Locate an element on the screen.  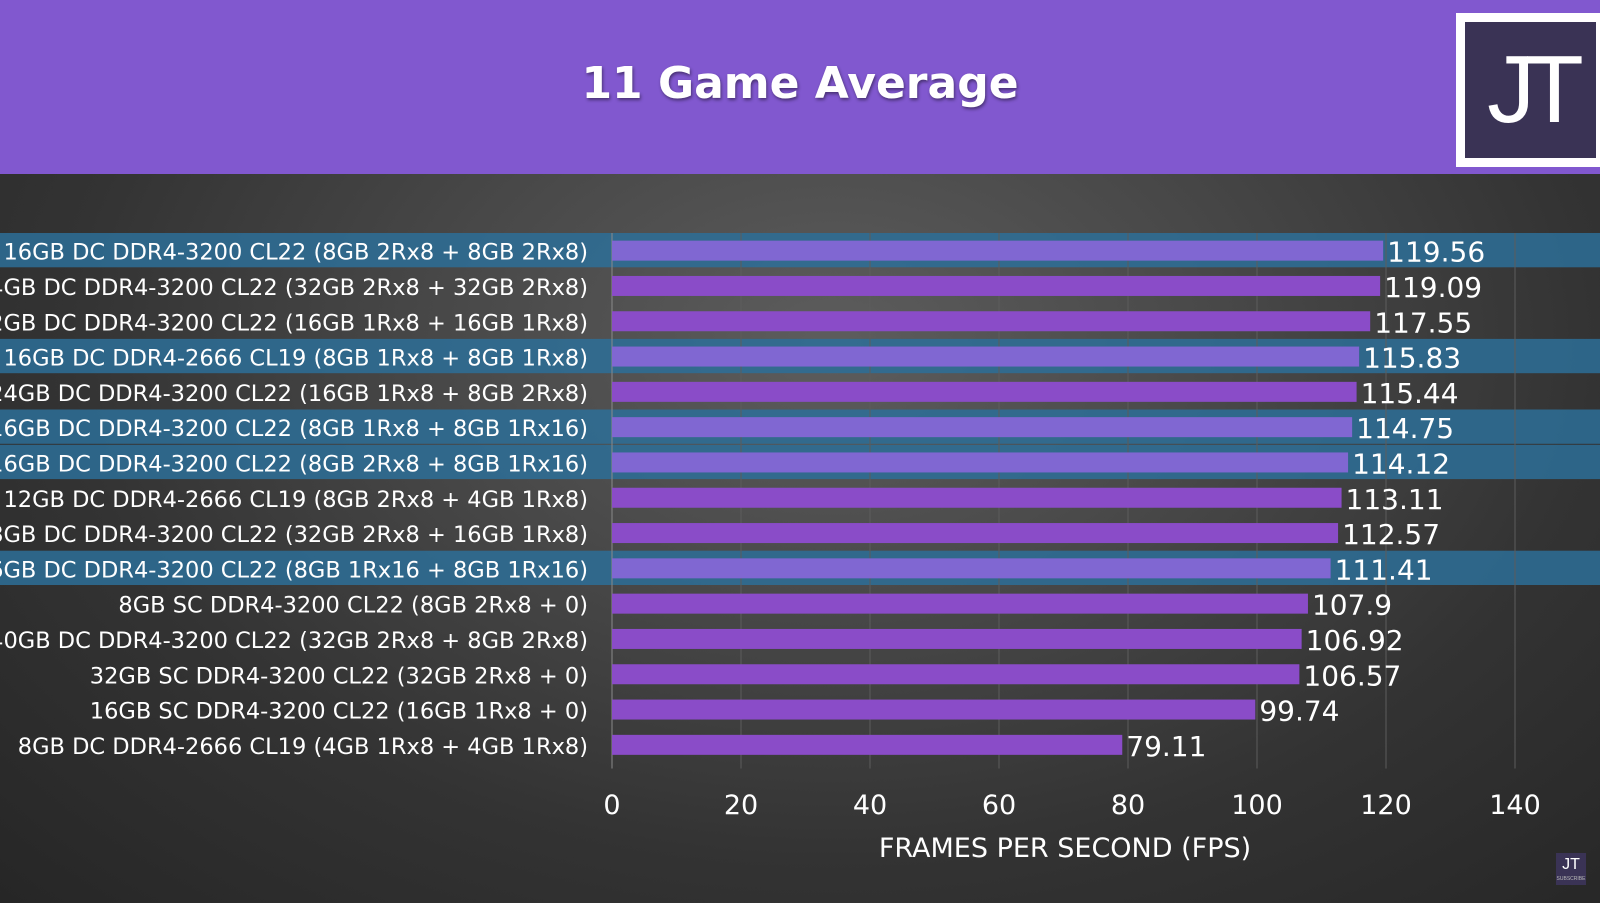
value-label: 99.74 is located at coordinates (1299, 711).